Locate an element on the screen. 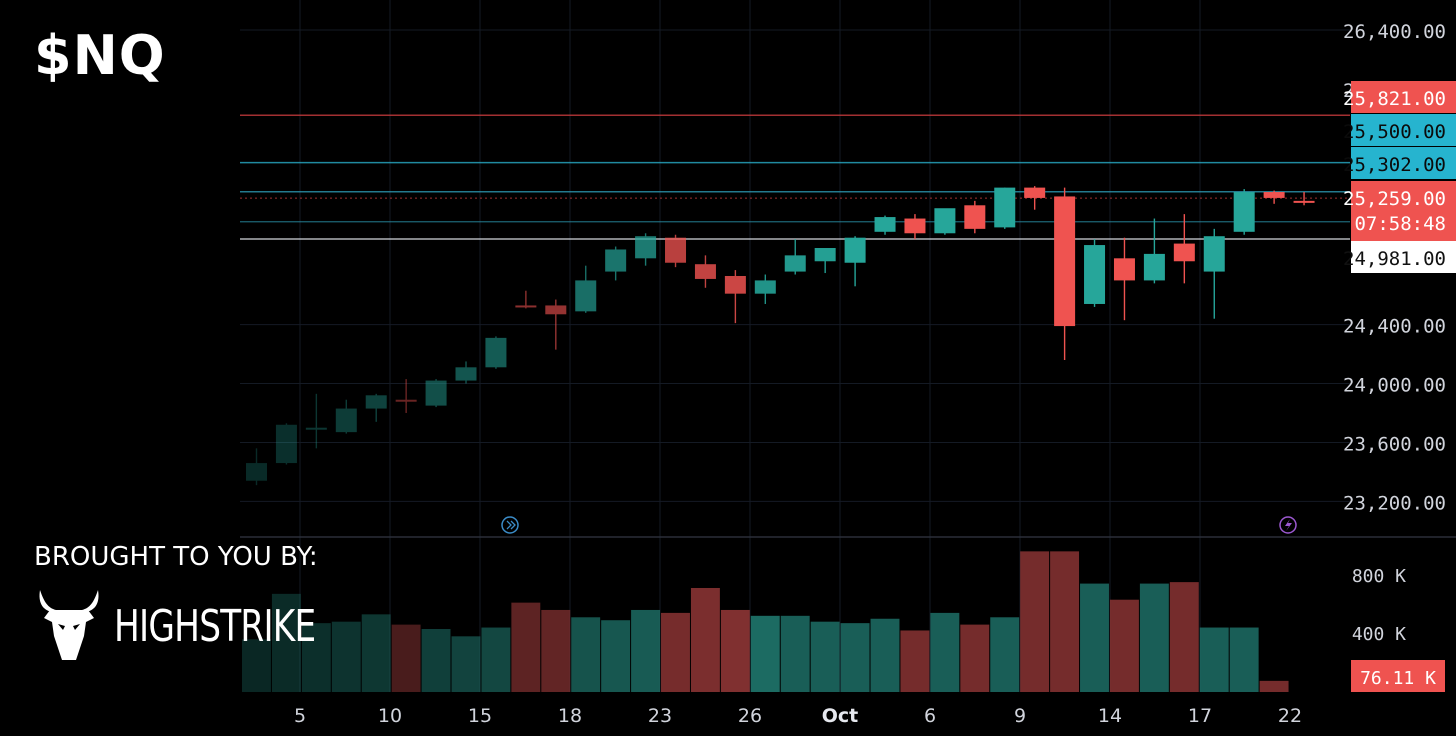 This screenshot has height=736, width=1456. sponsor-label: BROUGHT TO YOU BY: is located at coordinates (176, 557).